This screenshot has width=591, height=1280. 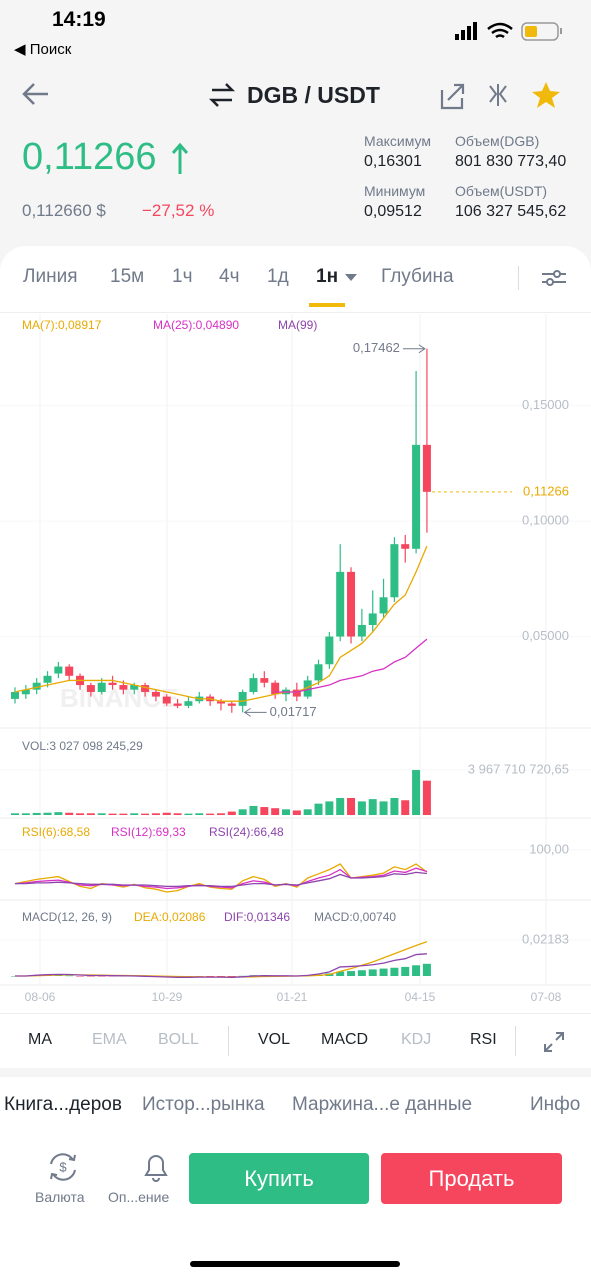 I want to click on legend: DIF:0,01346, so click(x=257, y=917).